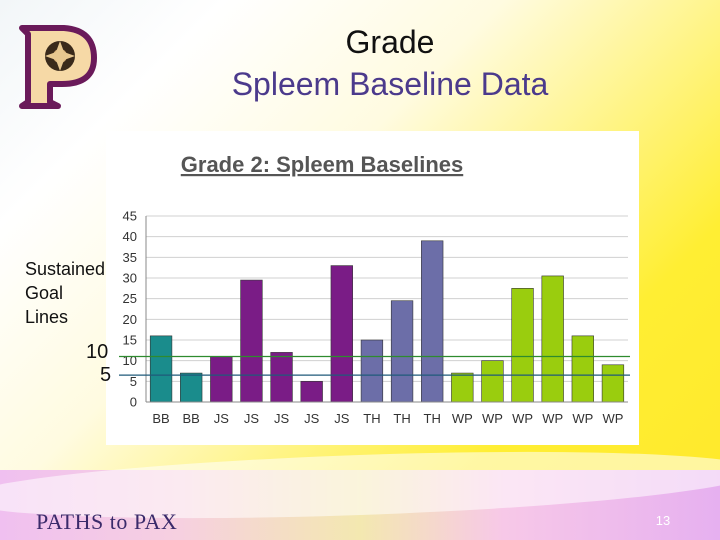  What do you see at coordinates (130, 257) in the screenshot?
I see `y-tick-label: 35` at bounding box center [130, 257].